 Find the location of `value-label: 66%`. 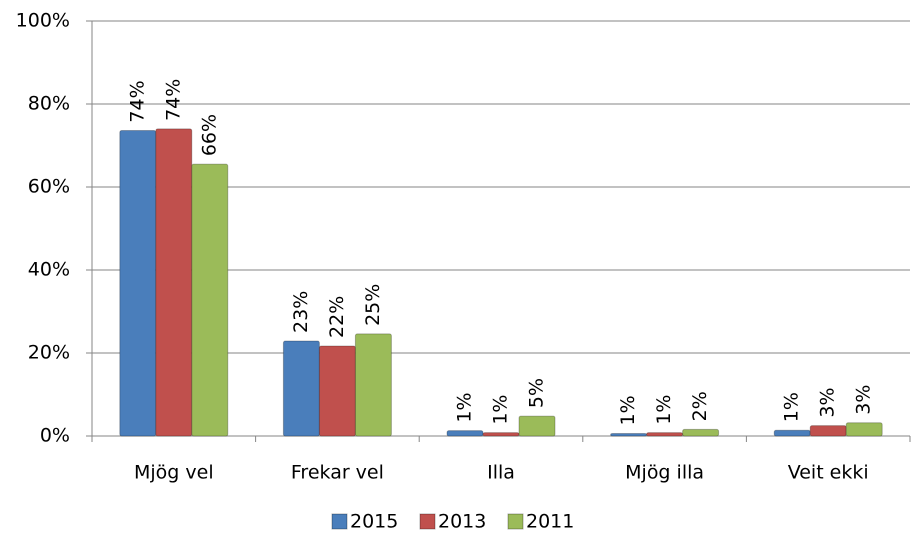

value-label: 66% is located at coordinates (209, 135).